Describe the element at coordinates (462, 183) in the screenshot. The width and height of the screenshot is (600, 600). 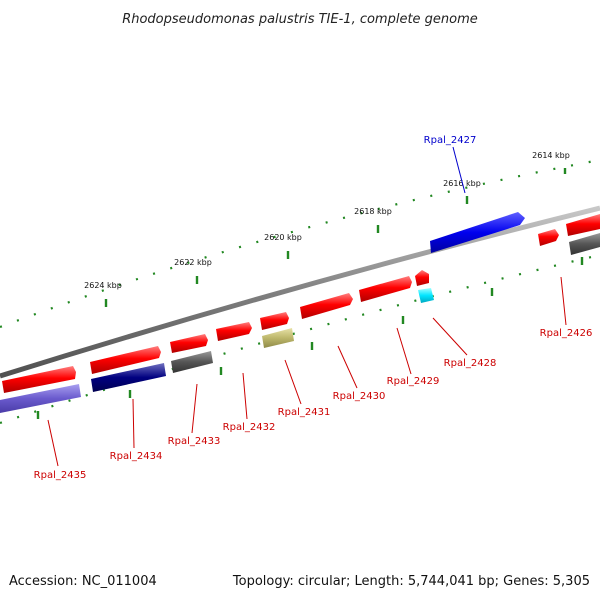
I see `tick-label: 2616 kbp` at that location.